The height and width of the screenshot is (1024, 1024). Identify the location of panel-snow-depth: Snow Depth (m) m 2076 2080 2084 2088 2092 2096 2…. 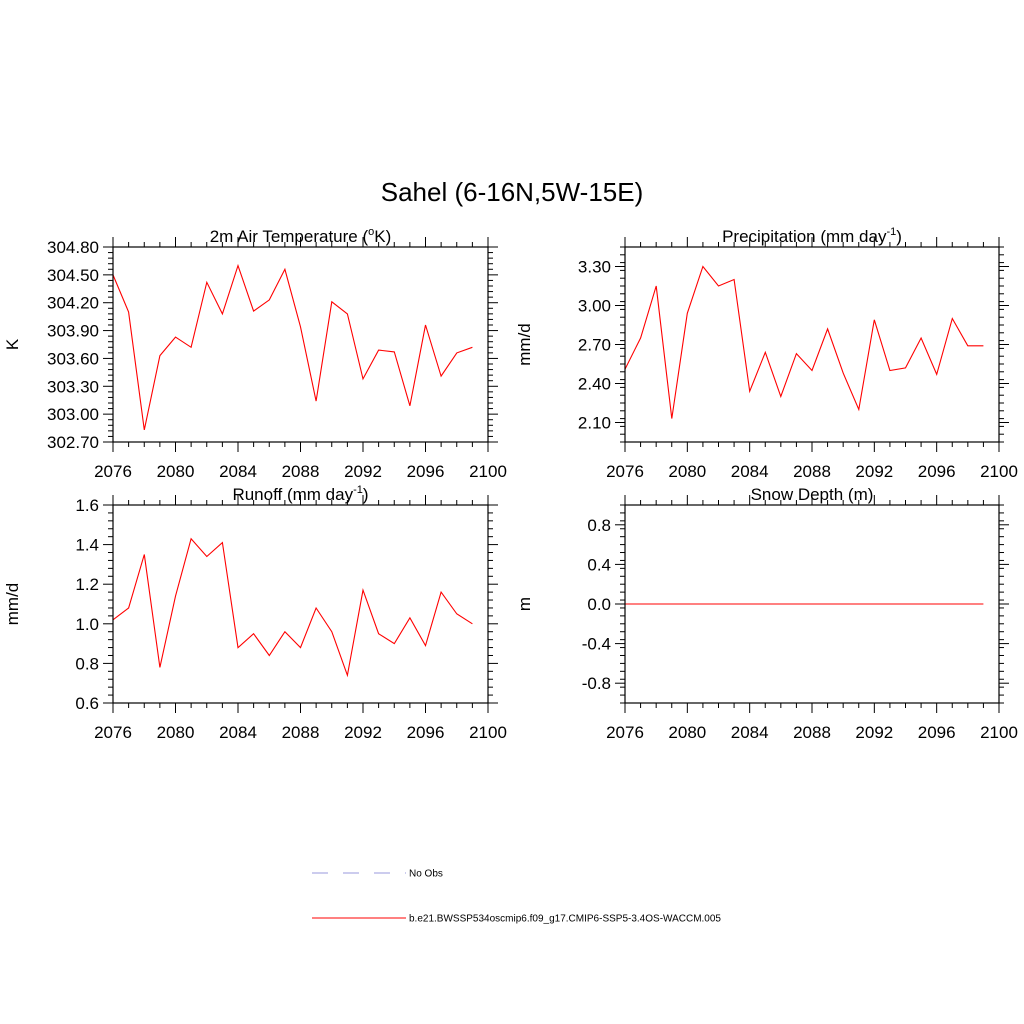
(766, 613).